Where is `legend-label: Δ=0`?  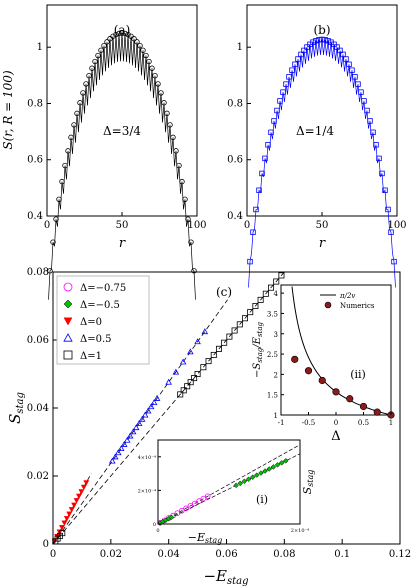 legend-label: Δ=0 is located at coordinates (91, 322).